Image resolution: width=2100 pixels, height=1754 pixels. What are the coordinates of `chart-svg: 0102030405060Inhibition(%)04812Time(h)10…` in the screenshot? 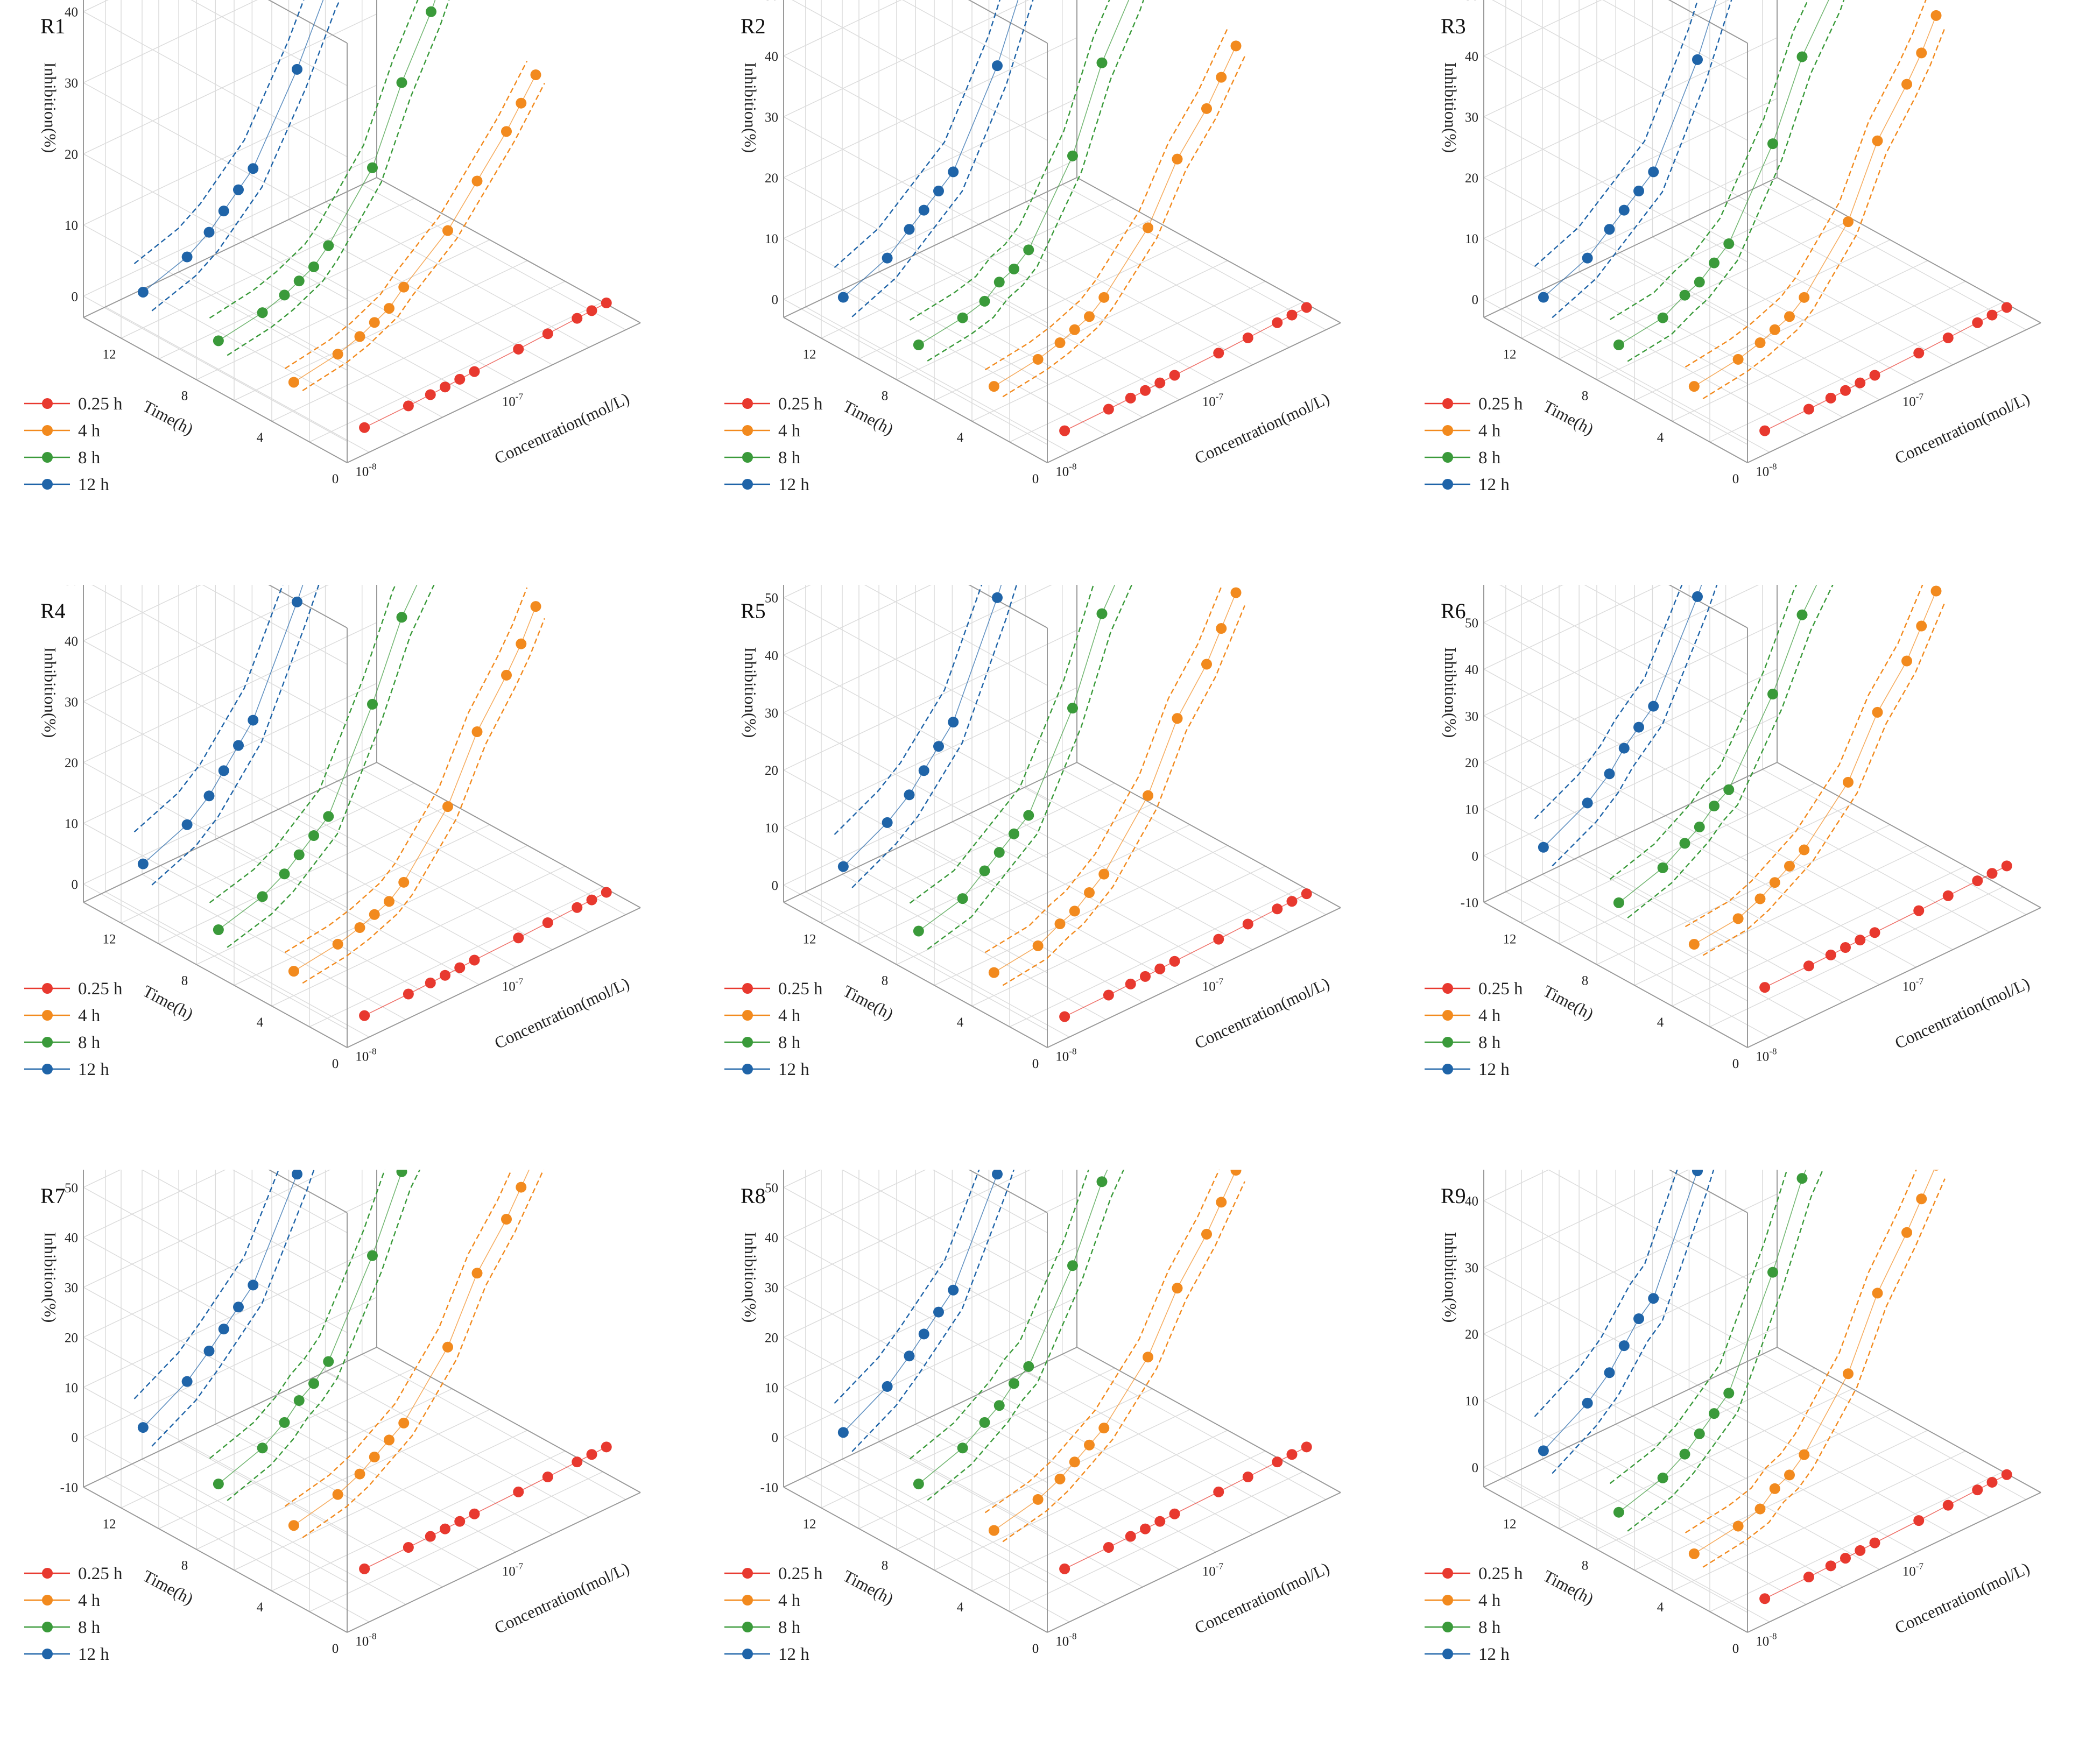 It's located at (332, 832).